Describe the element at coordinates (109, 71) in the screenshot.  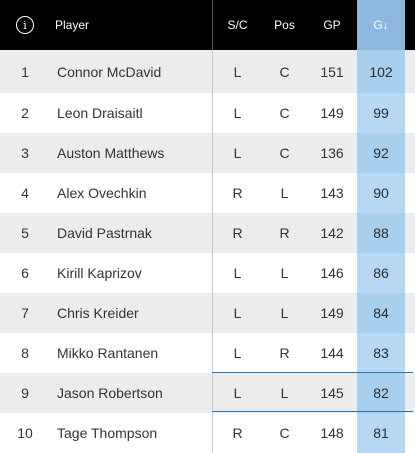
I see `player-name-link: Connor McDavid` at that location.